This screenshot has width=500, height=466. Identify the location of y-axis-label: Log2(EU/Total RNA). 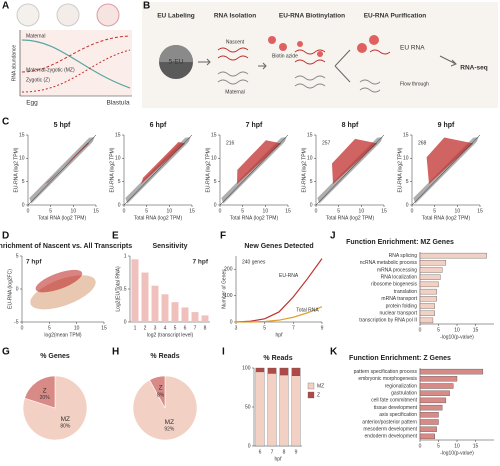
(118, 289).